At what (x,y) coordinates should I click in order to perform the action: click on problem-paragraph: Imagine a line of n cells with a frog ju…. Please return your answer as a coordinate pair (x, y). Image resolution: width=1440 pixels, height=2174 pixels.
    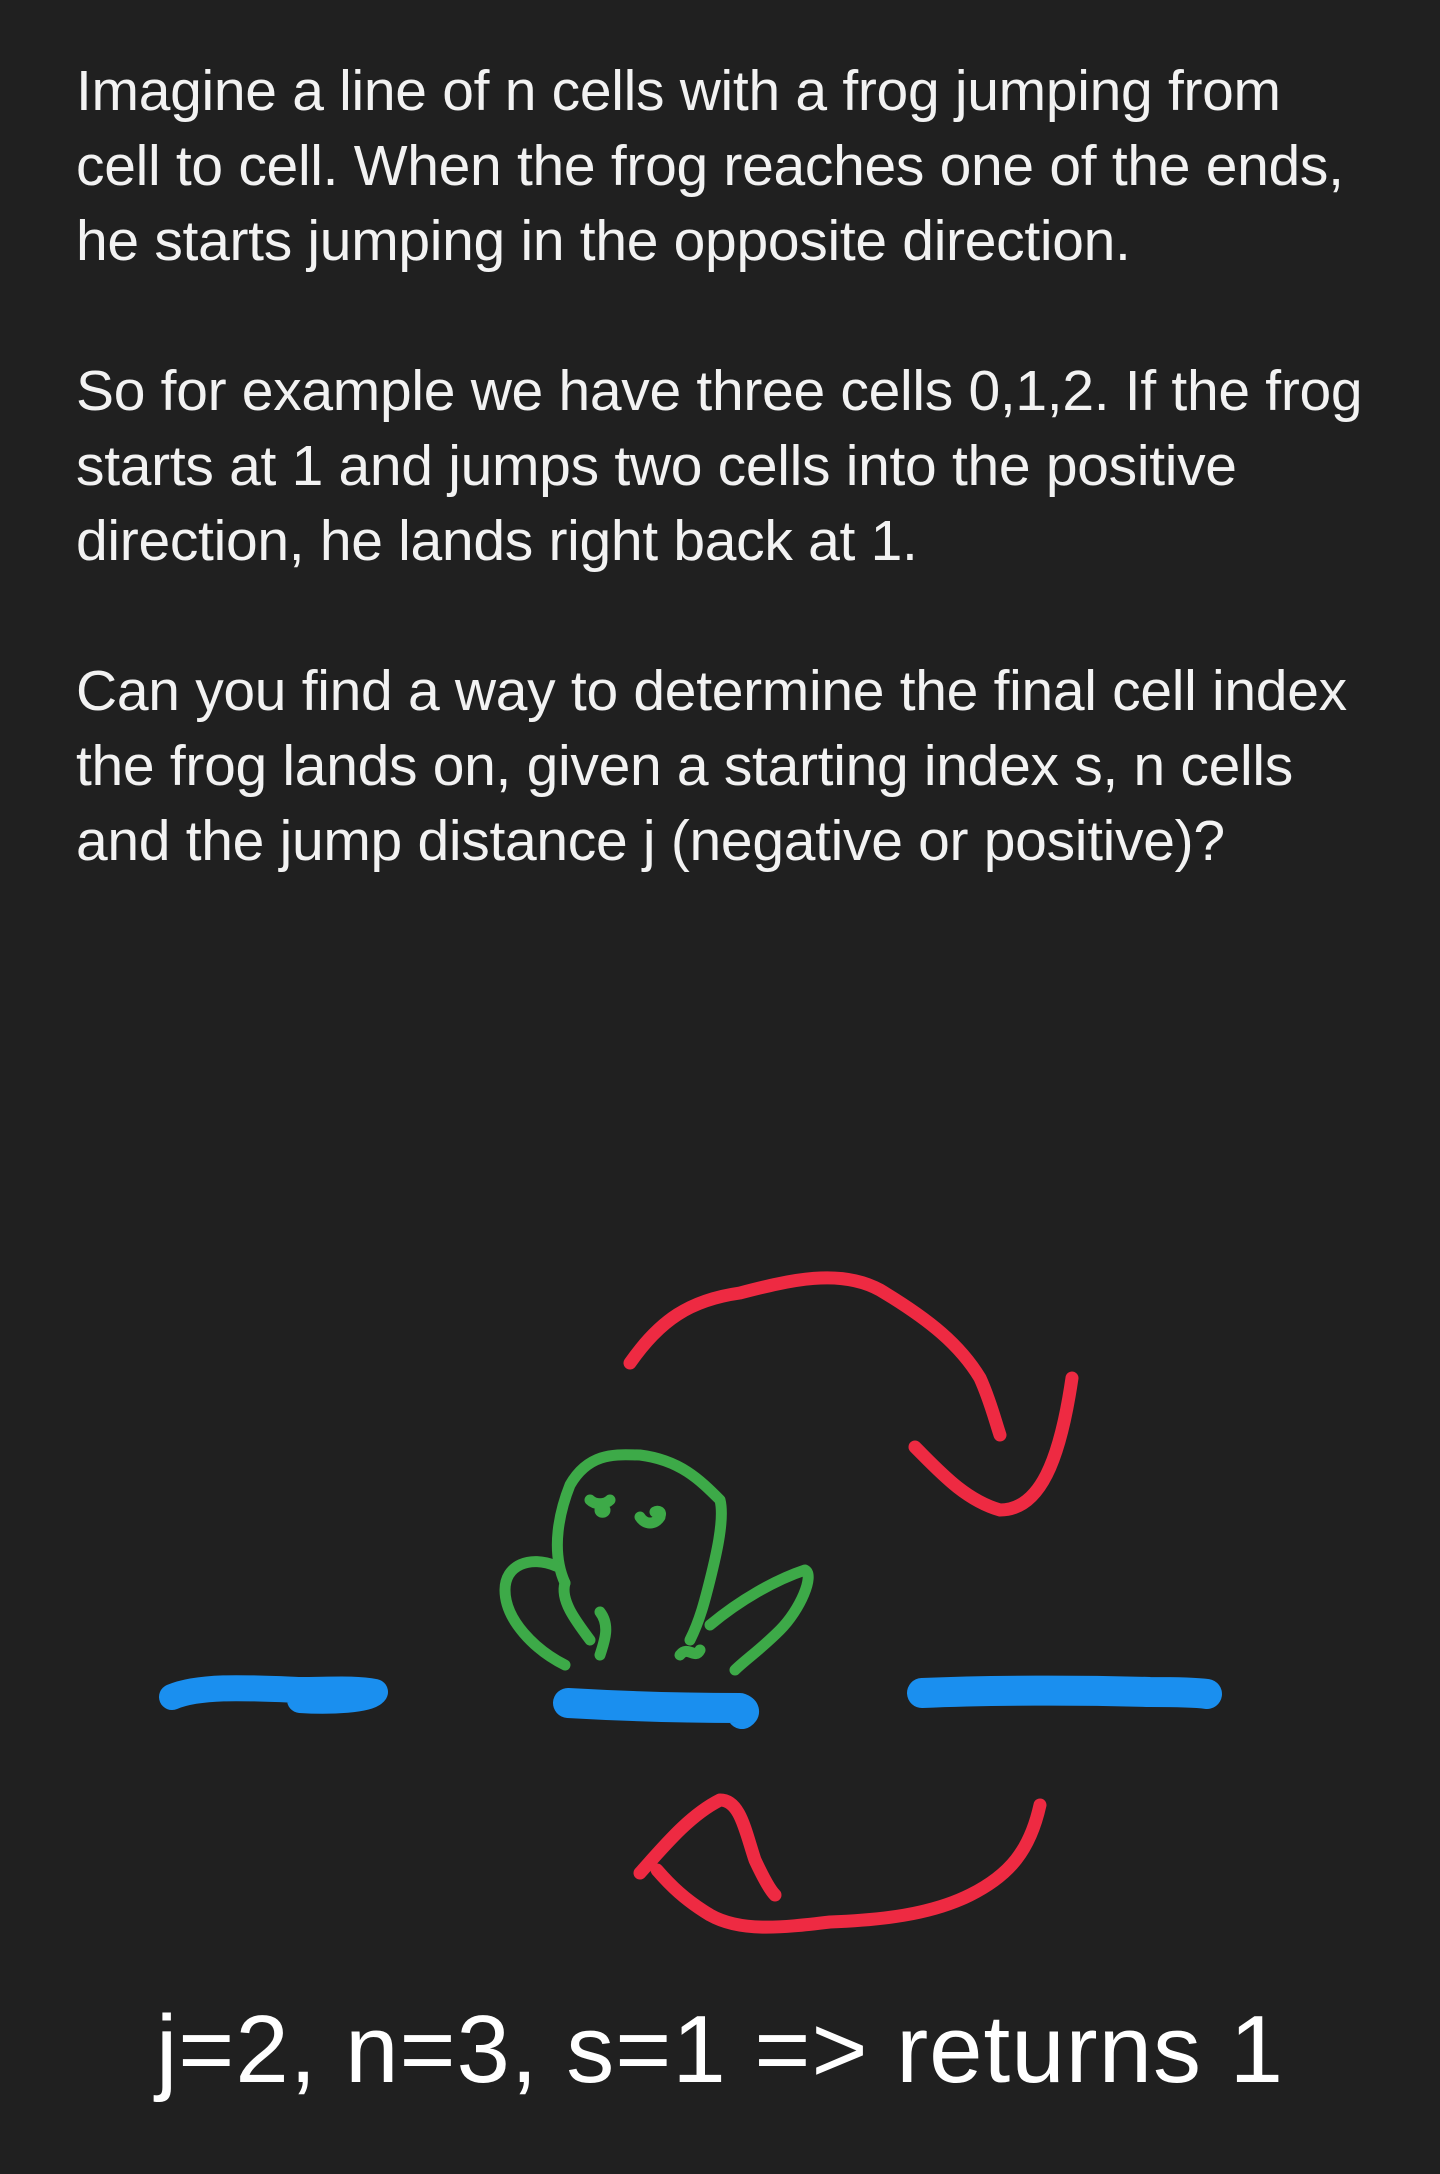
    Looking at the image, I should click on (710, 166).